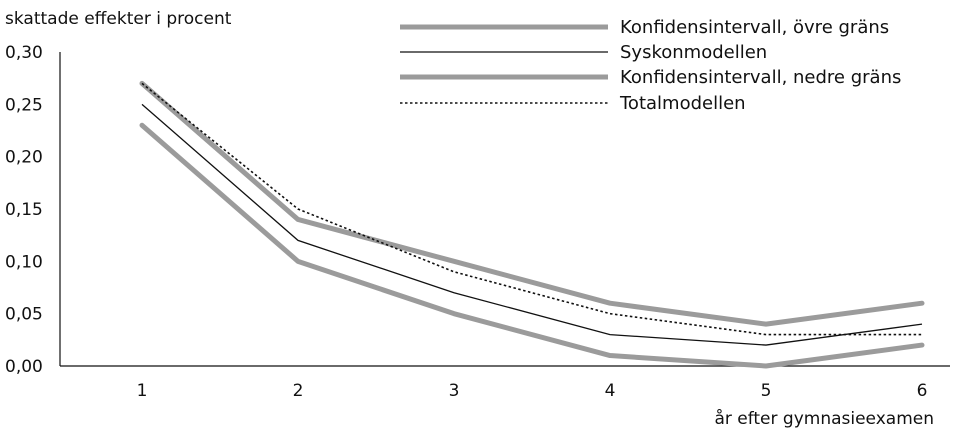 This screenshot has width=954, height=430. I want to click on y-tick-label: 0,30, so click(24, 53).